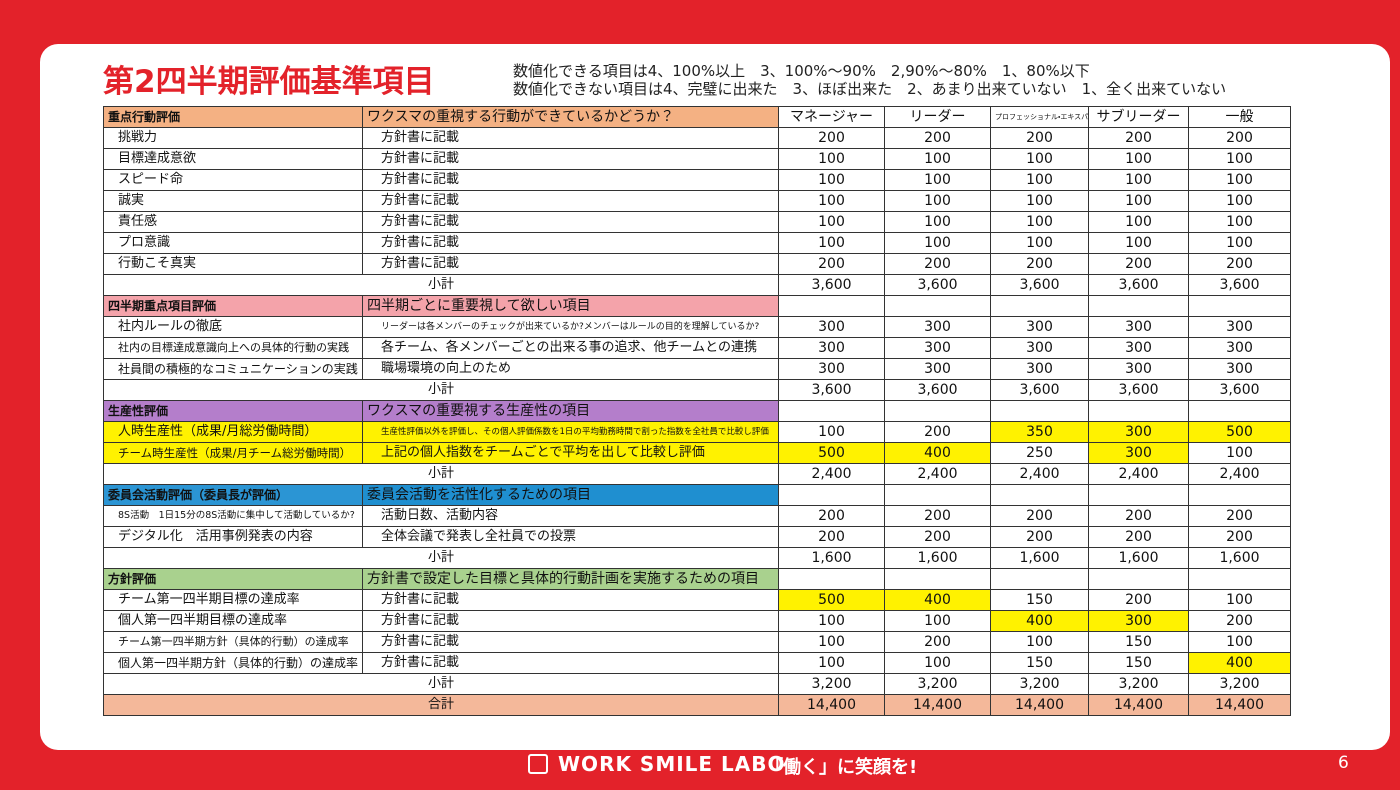 The height and width of the screenshot is (790, 1400). What do you see at coordinates (1039, 432) in the screenshot?
I see `score-cell: 350` at bounding box center [1039, 432].